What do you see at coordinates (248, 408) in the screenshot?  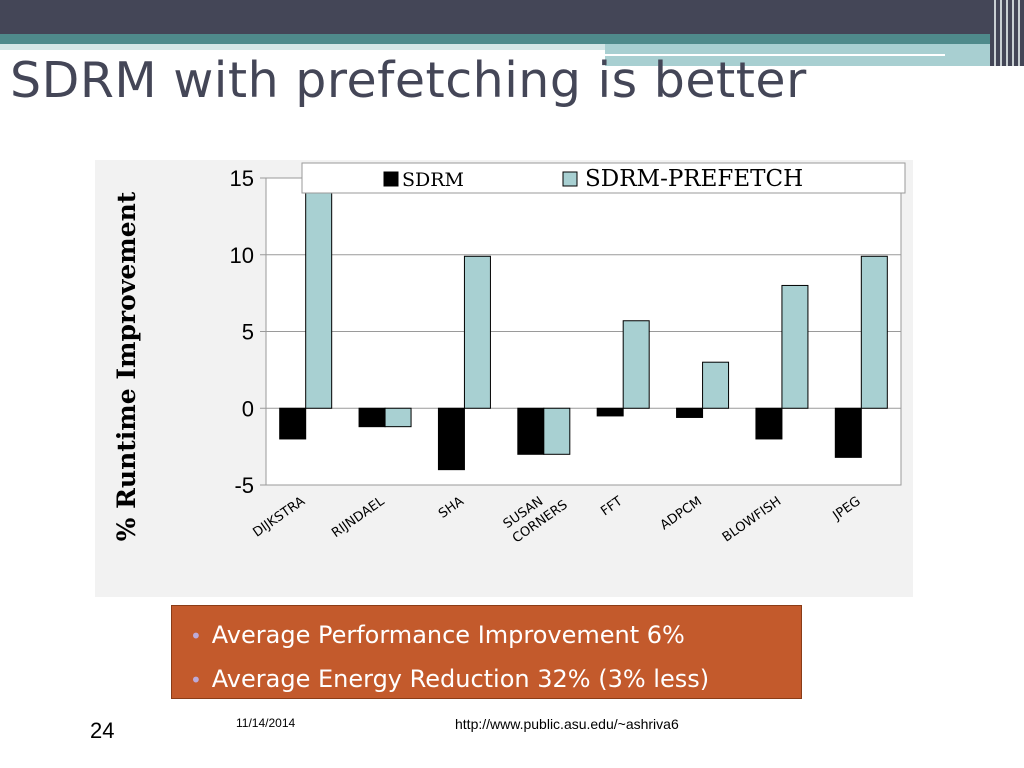 I see `y-tick-label: 0` at bounding box center [248, 408].